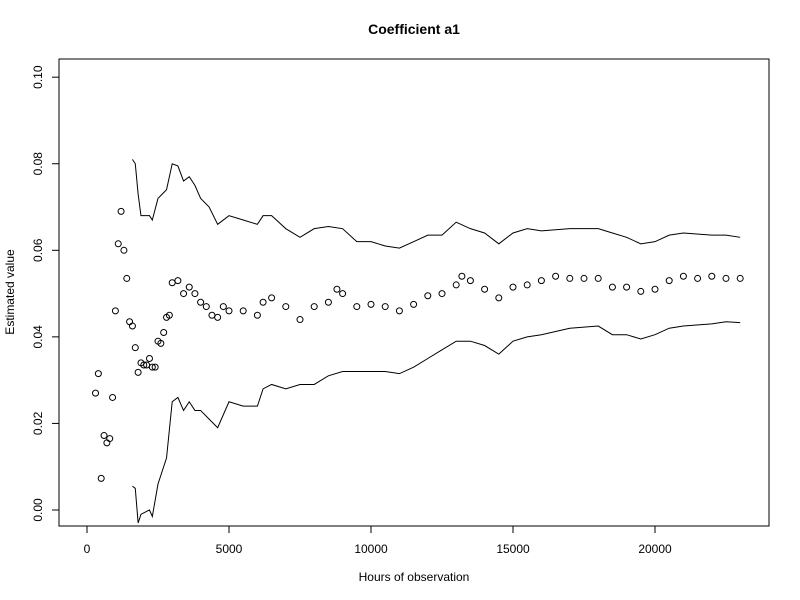 This screenshot has height=600, width=800. What do you see at coordinates (38, 423) in the screenshot?
I see `y-tick-label: 0.02` at bounding box center [38, 423].